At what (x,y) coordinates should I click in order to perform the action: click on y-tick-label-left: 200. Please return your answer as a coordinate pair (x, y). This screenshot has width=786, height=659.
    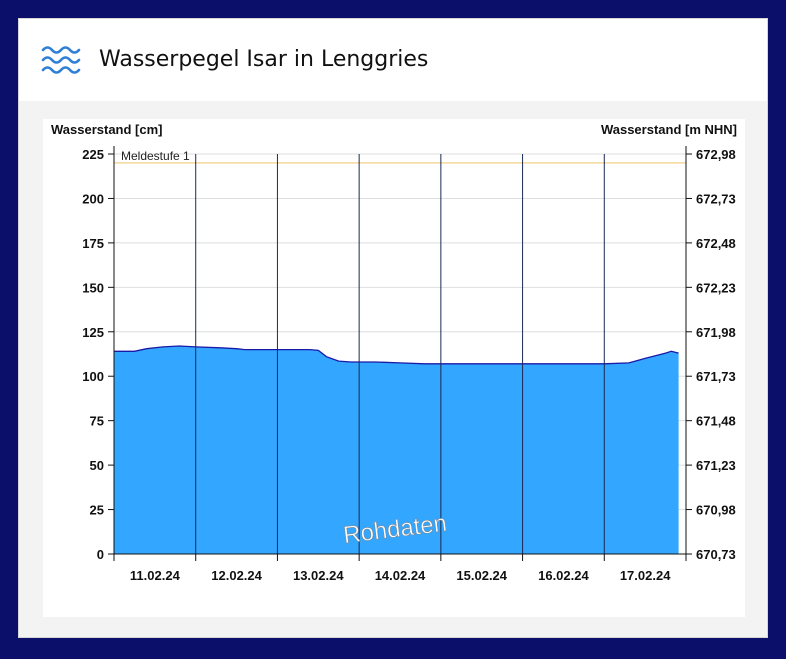
    Looking at the image, I should click on (93, 198).